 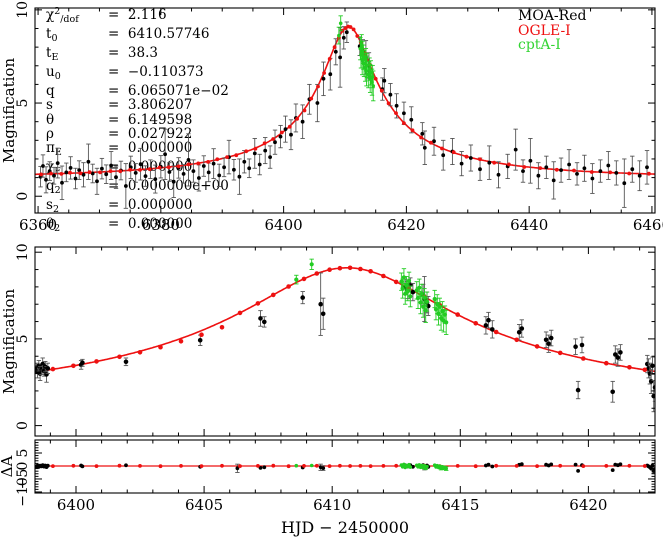 I want to click on legend: MOA-Red OGLE-I cptA-I, so click(x=552, y=31).